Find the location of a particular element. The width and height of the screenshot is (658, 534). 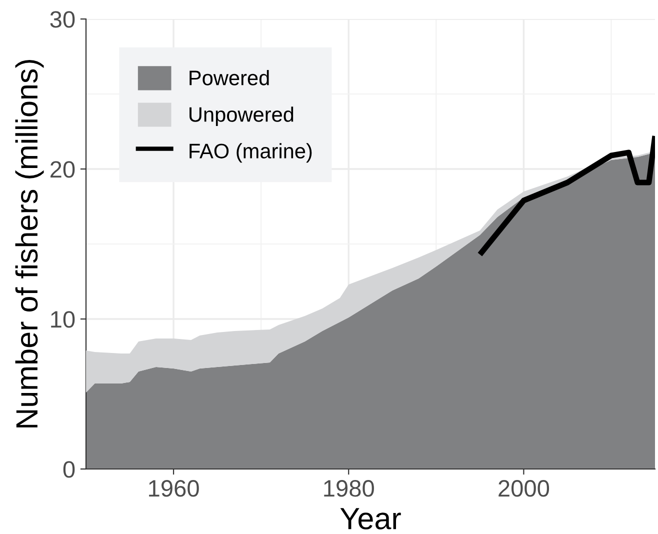

y-axis-title: Number of fishers (millions) is located at coordinates (29, 244).